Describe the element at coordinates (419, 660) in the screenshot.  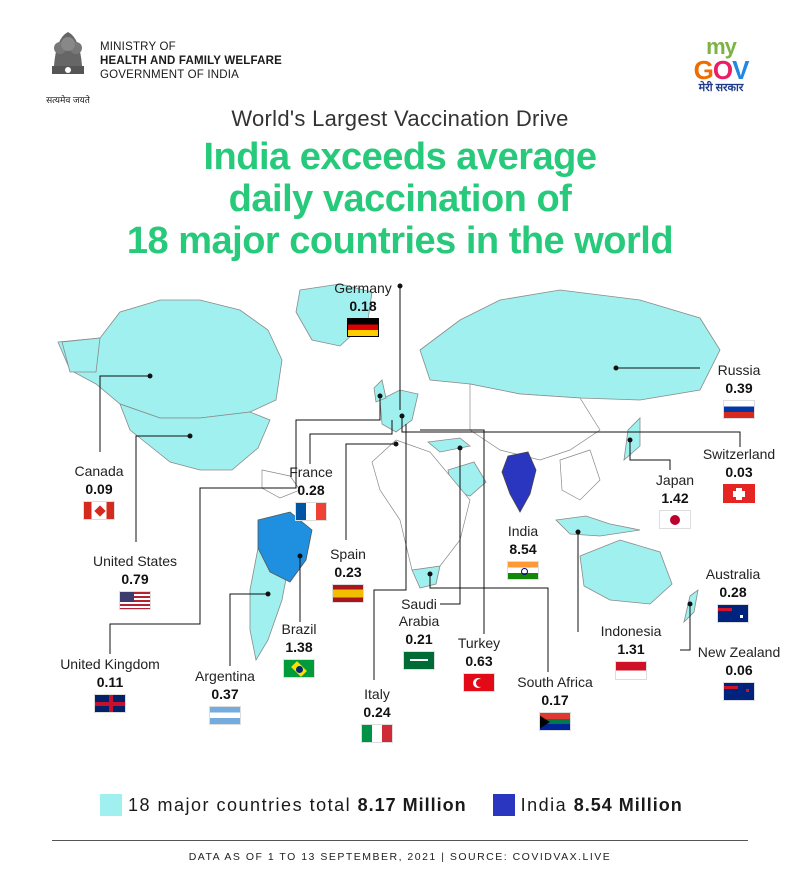
I see `saudi-flag-icon` at that location.